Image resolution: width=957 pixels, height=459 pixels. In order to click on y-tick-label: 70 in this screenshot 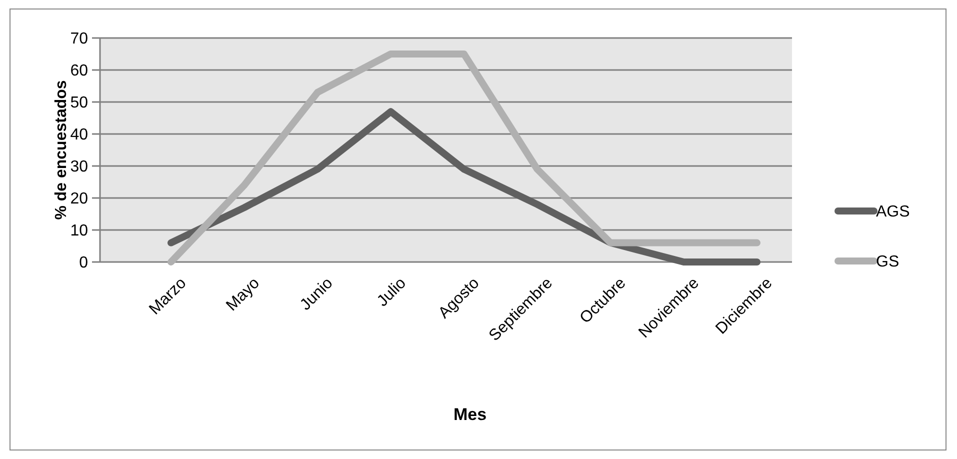, I will do `click(79, 39)`.